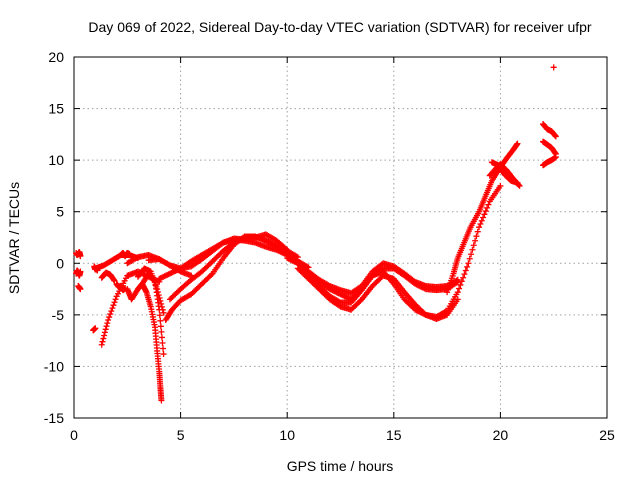 Image resolution: width=640 pixels, height=480 pixels. Describe the element at coordinates (56, 109) in the screenshot. I see `y-tick-label: 15` at that location.